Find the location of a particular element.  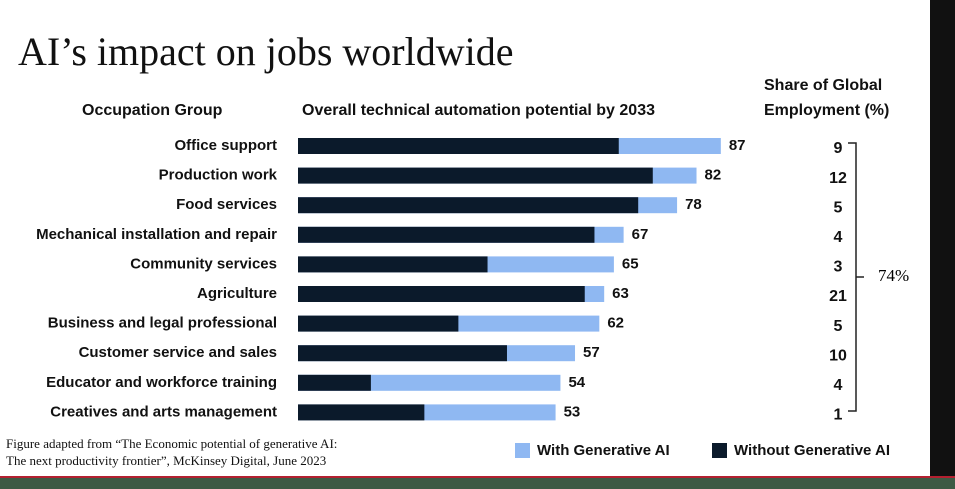

category-header: Occupation Group is located at coordinates (152, 110).